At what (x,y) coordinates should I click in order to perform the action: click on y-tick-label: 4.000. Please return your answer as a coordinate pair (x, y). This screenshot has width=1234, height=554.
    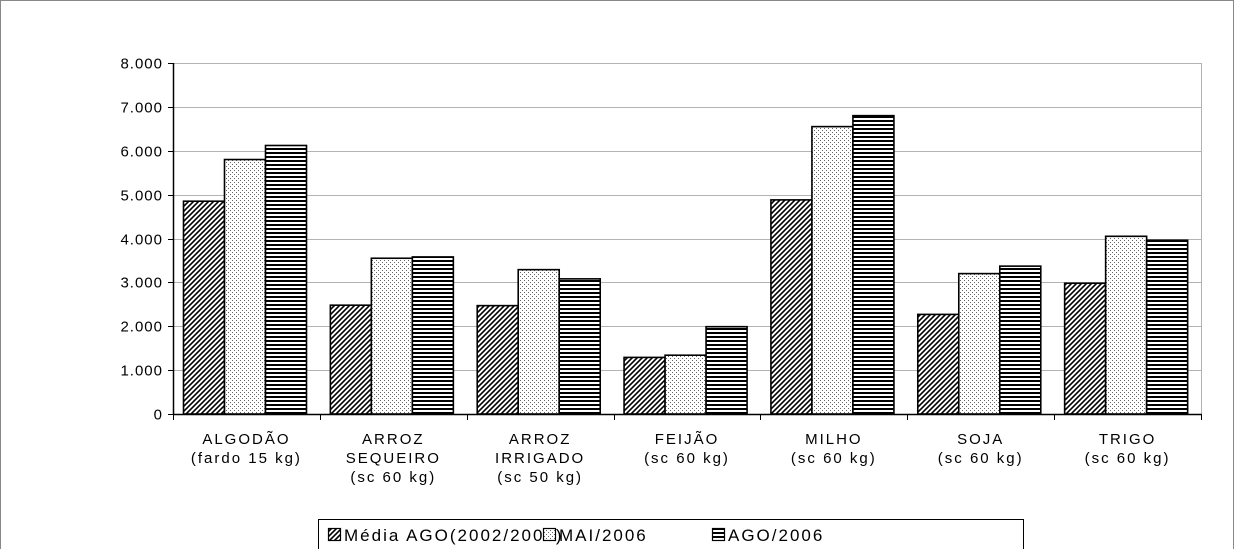
    Looking at the image, I should click on (141, 240).